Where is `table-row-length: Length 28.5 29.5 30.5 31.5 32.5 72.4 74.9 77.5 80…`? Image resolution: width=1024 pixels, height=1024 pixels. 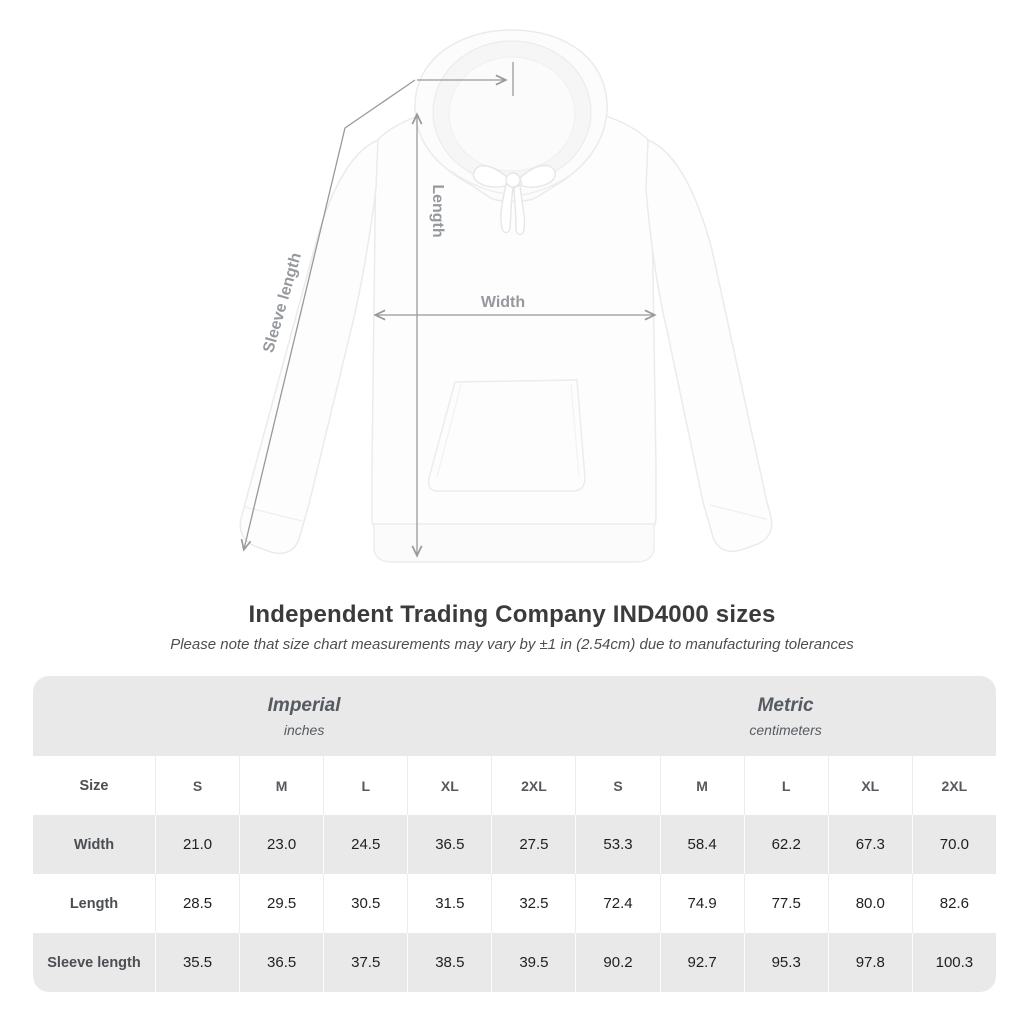 table-row-length: Length 28.5 29.5 30.5 31.5 32.5 72.4 74.9 77.5 80… is located at coordinates (514, 903).